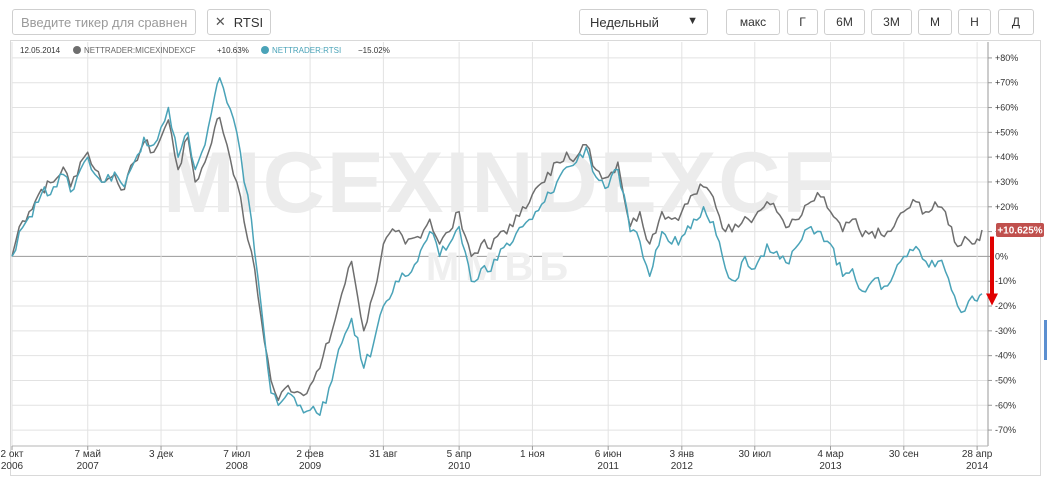 The image size is (1047, 479). I want to click on last-value-badge: +10.625%, so click(1020, 230).